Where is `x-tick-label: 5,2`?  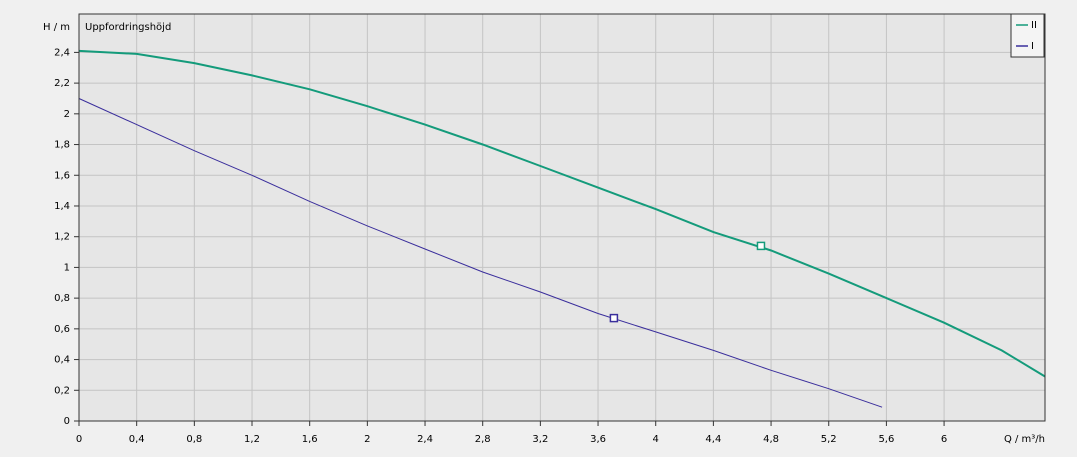
x-tick-label: 5,2 is located at coordinates (829, 439).